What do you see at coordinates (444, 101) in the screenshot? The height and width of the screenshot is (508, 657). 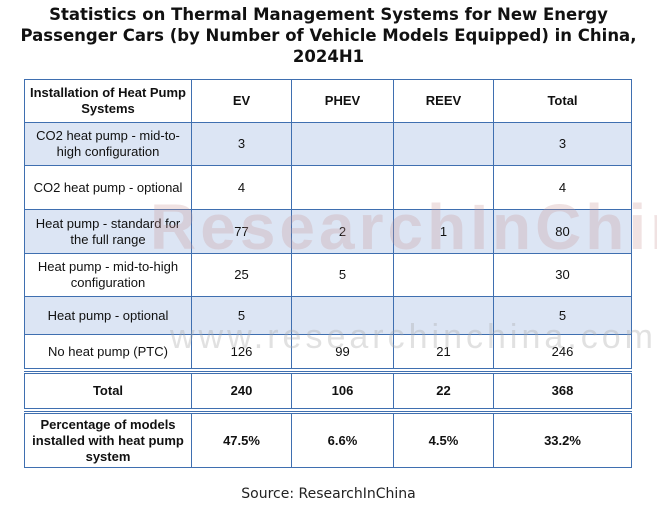 I see `header-cell: REEV` at bounding box center [444, 101].